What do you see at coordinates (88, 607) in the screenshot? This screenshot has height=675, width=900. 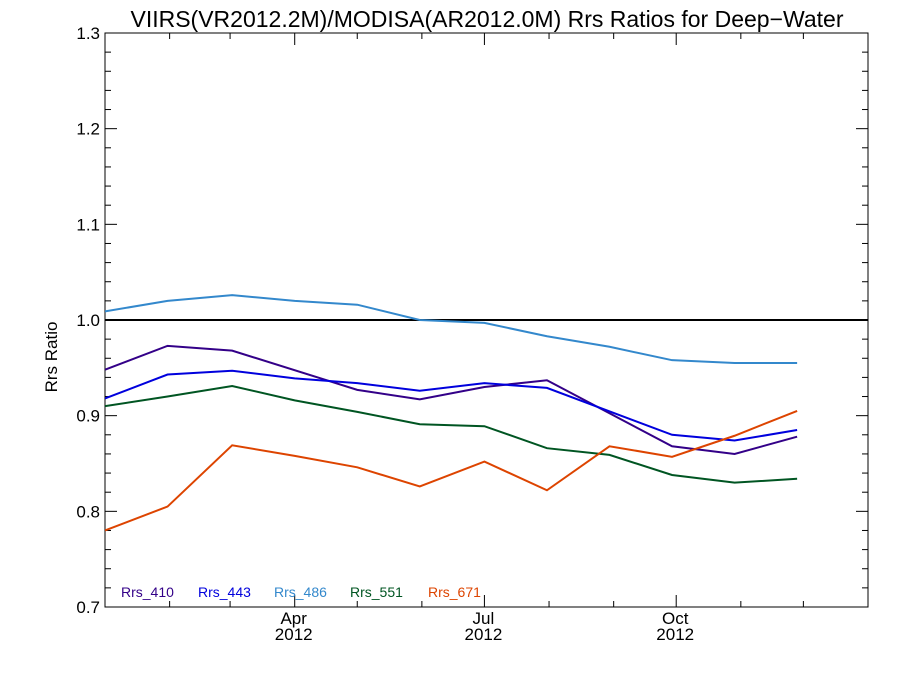 I see `y-tick-label: 0.7` at bounding box center [88, 607].